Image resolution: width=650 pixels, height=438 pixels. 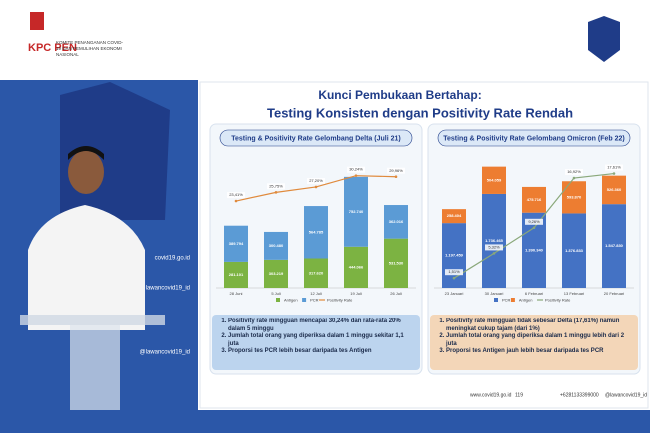 I want to click on bar-label: 564.785, so click(x=316, y=231).